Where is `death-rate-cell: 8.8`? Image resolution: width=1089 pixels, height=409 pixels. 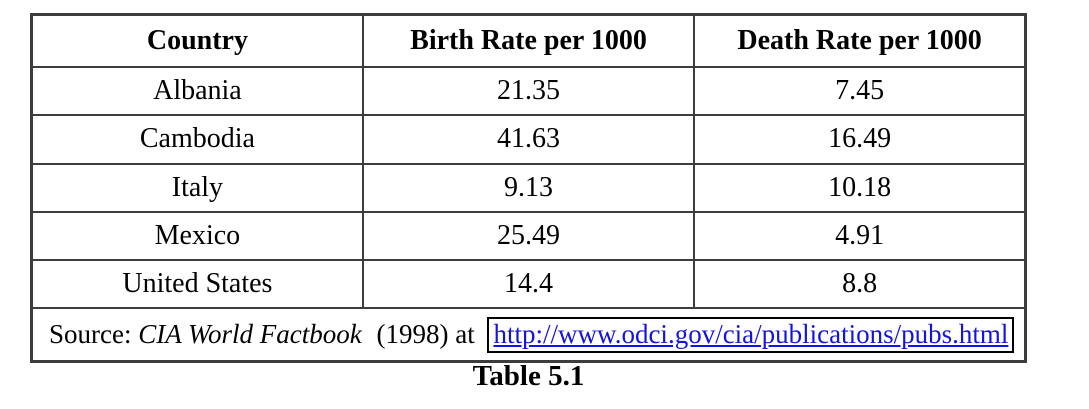
death-rate-cell: 8.8 is located at coordinates (860, 284).